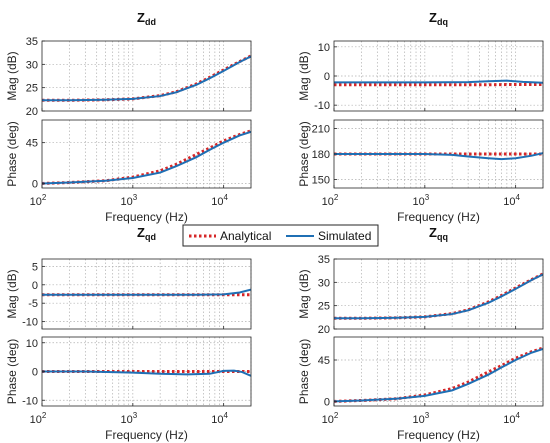 The width and height of the screenshot is (550, 443). Describe the element at coordinates (35, 267) in the screenshot. I see `y-tick-label: 5` at that location.